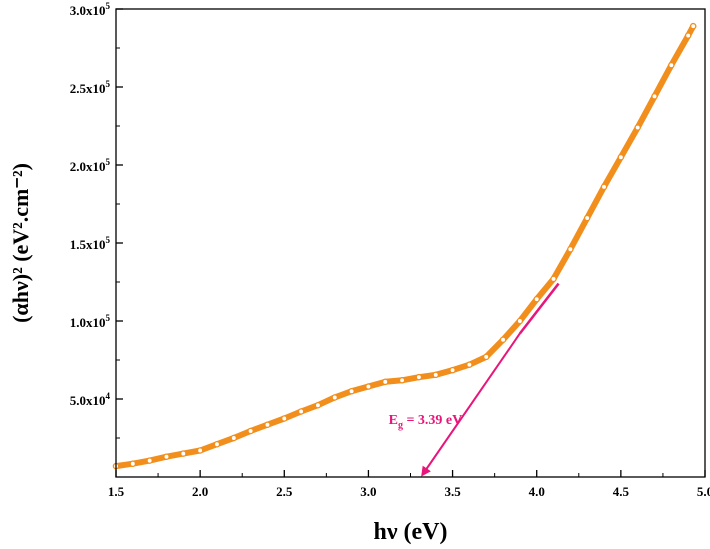 The width and height of the screenshot is (710, 549). Describe the element at coordinates (426, 422) in the screenshot. I see `band-gap-annotation: Eg = 3.39 eV` at that location.